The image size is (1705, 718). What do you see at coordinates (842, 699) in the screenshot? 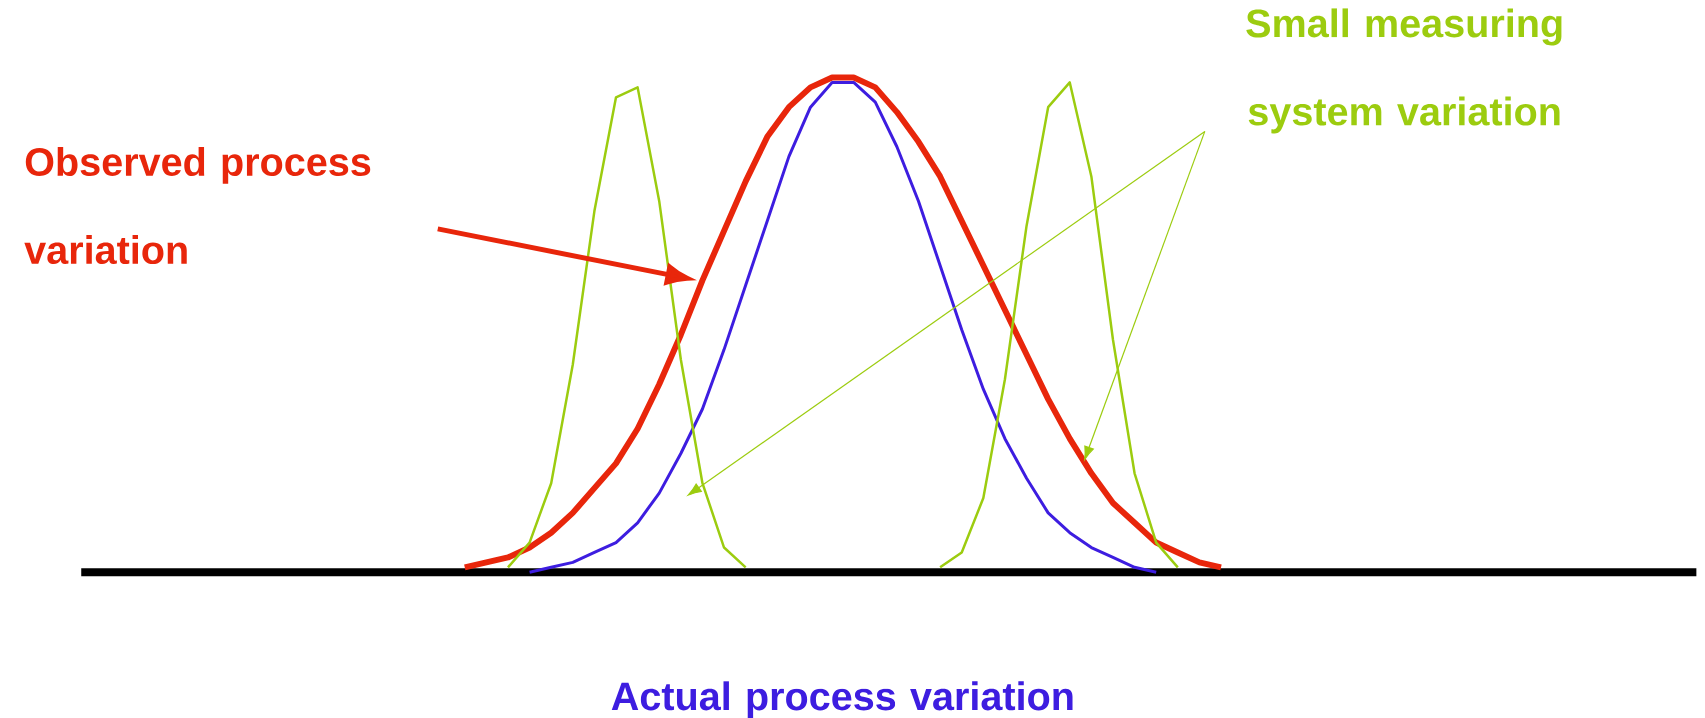
I see `text: Actual process variation` at bounding box center [842, 699].